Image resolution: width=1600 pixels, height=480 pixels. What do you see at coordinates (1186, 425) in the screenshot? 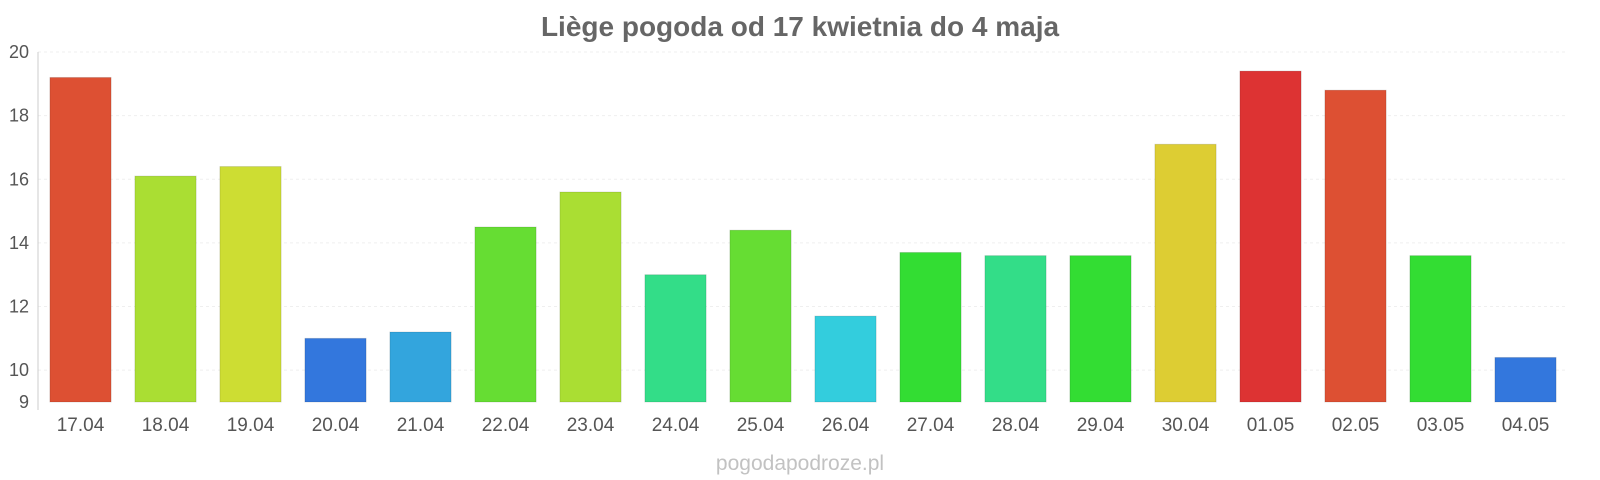
I see `x-tick-label: 30.04` at bounding box center [1186, 425].